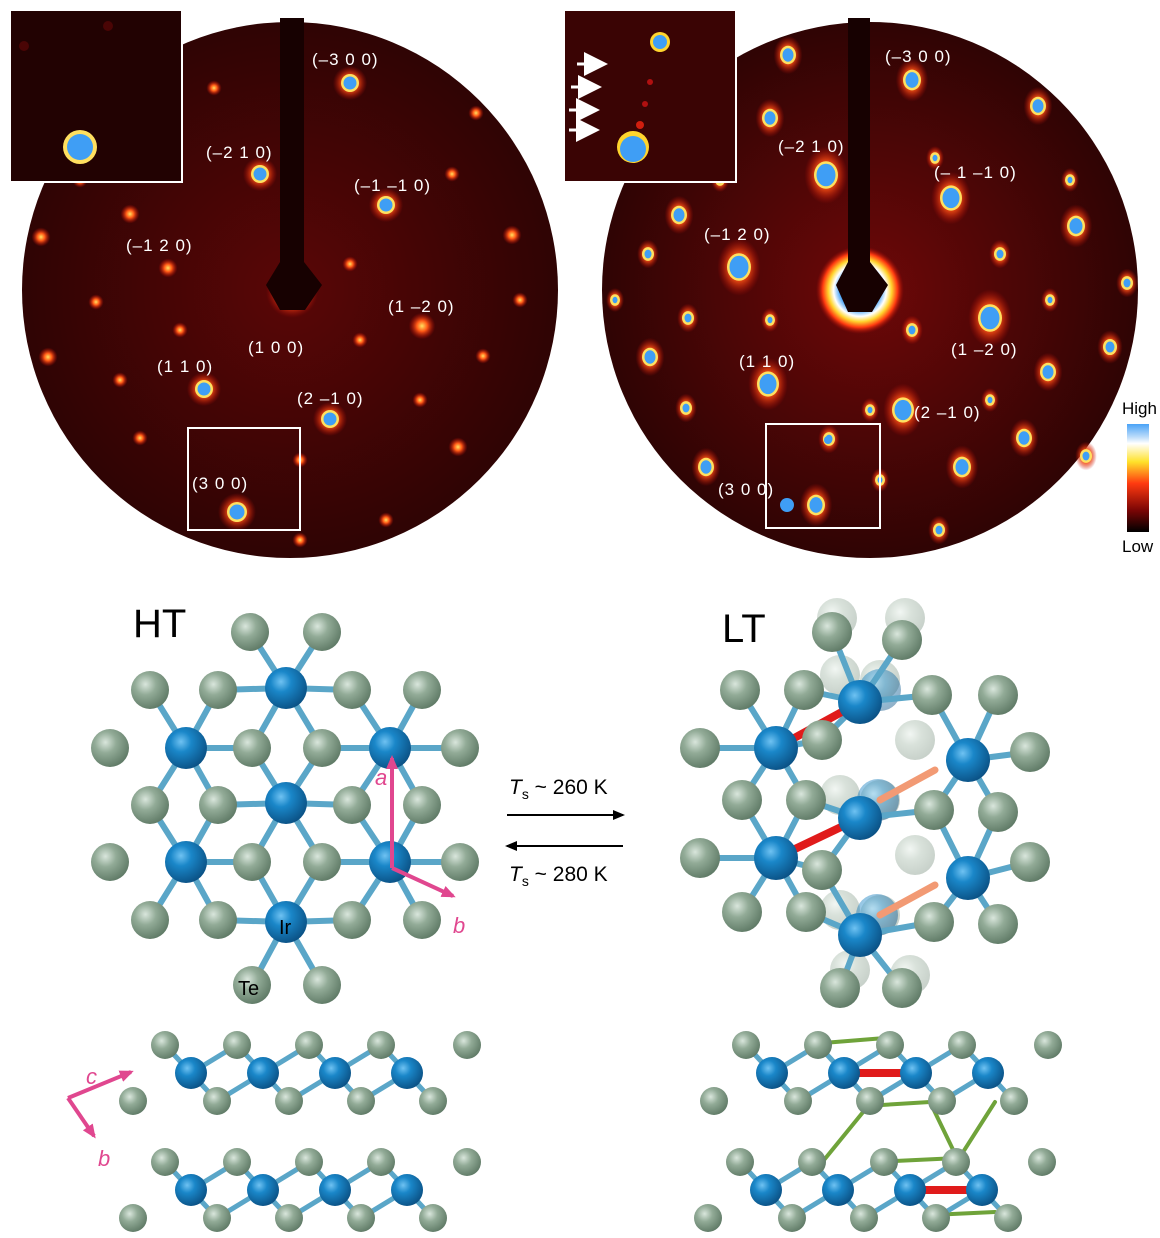 This screenshot has height=1238, width=1160. Describe the element at coordinates (104, 1158) in the screenshot. I see `axis-b2-label: b` at that location.